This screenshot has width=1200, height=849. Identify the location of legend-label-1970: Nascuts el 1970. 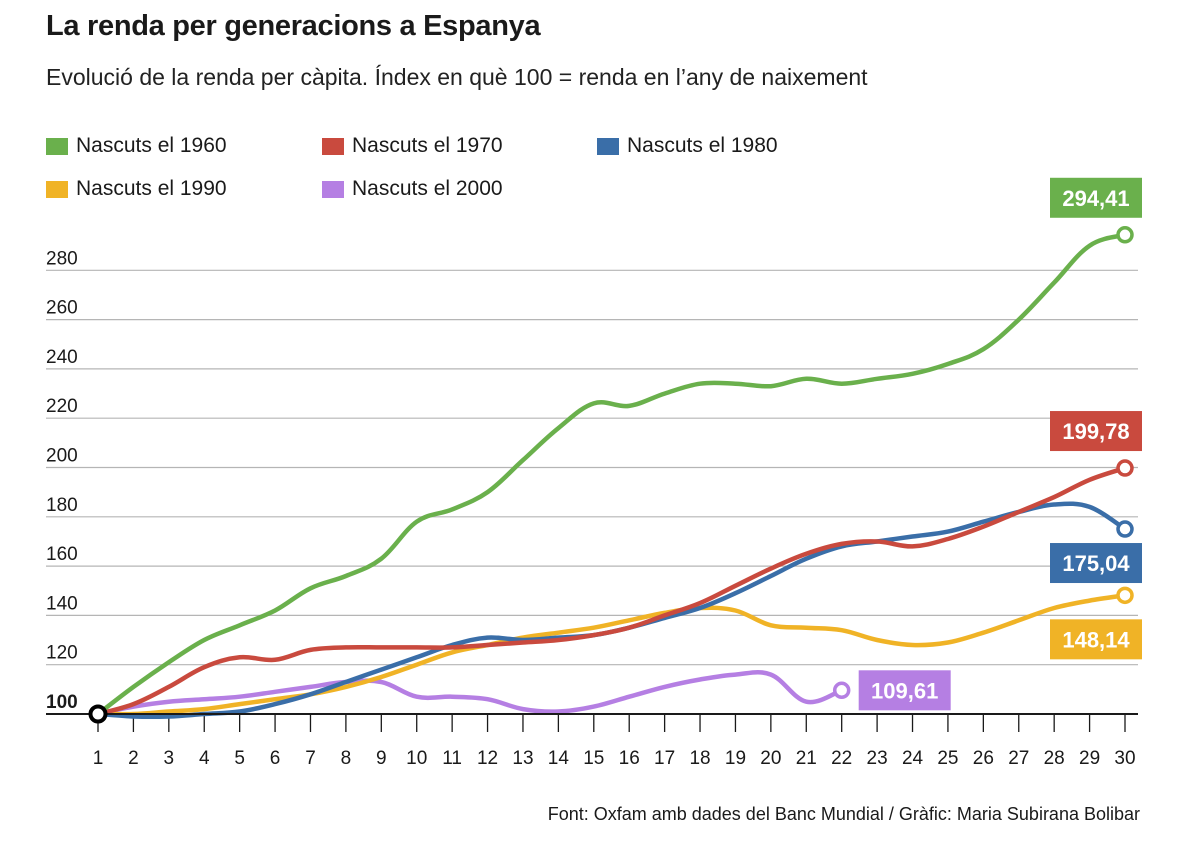
(427, 145).